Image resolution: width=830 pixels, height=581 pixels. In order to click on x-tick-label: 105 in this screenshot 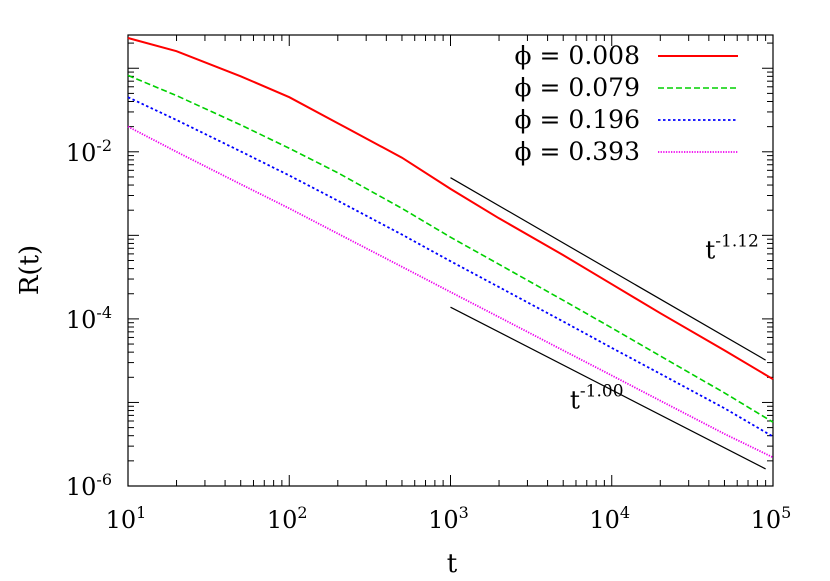, I will do `click(771, 518)`.